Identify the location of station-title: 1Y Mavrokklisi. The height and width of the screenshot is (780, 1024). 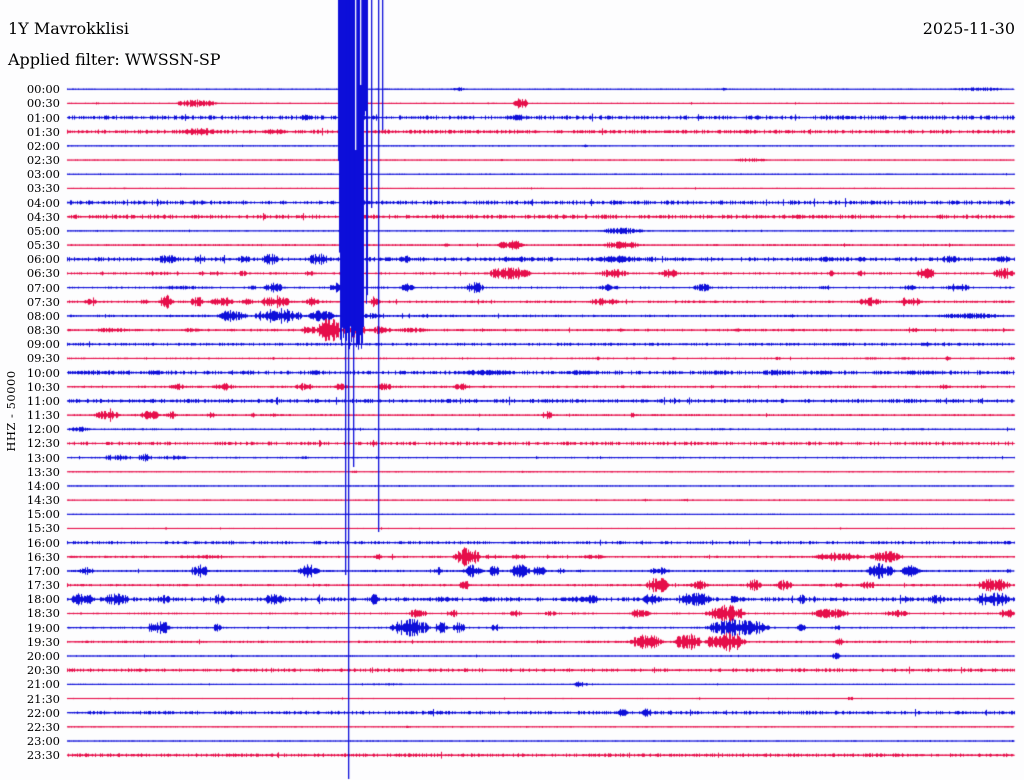
(69, 28).